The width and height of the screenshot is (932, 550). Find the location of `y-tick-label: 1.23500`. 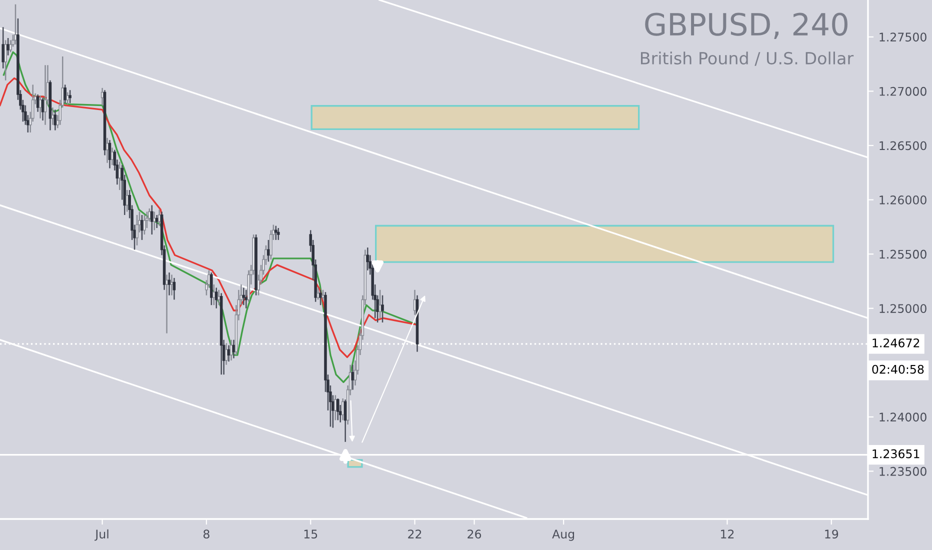

y-tick-label: 1.23500 is located at coordinates (903, 471).